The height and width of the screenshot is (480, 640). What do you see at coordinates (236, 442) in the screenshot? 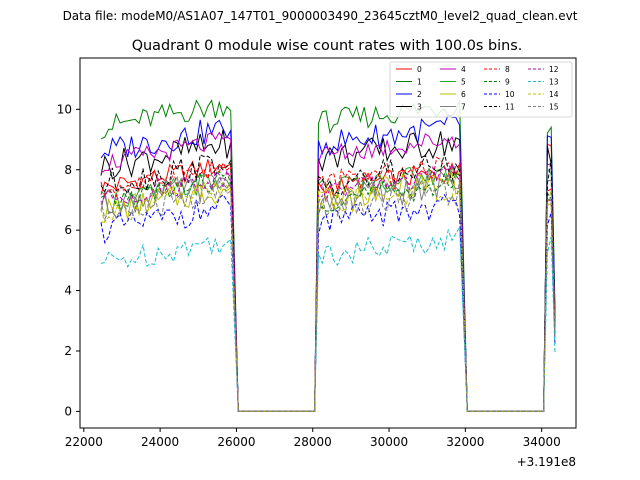
I see `x-tick-label: 26000` at bounding box center [236, 442].